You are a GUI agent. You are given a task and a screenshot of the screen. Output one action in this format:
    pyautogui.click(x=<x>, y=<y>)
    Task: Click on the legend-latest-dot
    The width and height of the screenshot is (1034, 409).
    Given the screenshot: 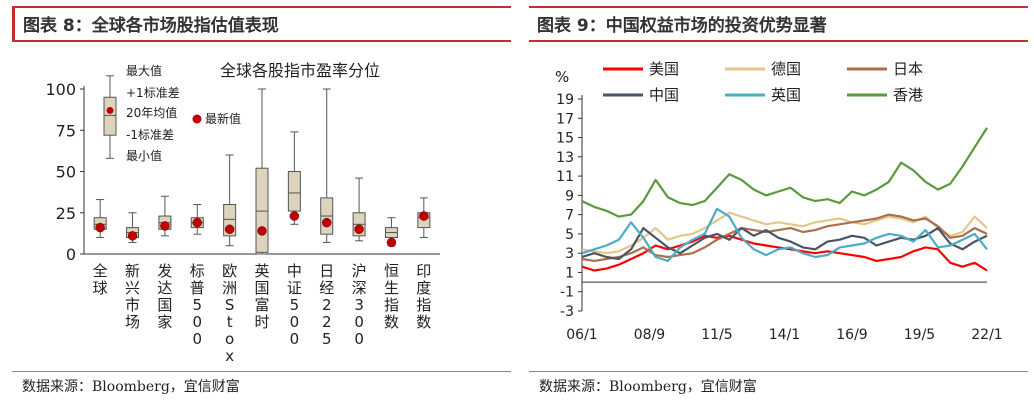 What is the action you would take?
    pyautogui.click(x=197, y=119)
    